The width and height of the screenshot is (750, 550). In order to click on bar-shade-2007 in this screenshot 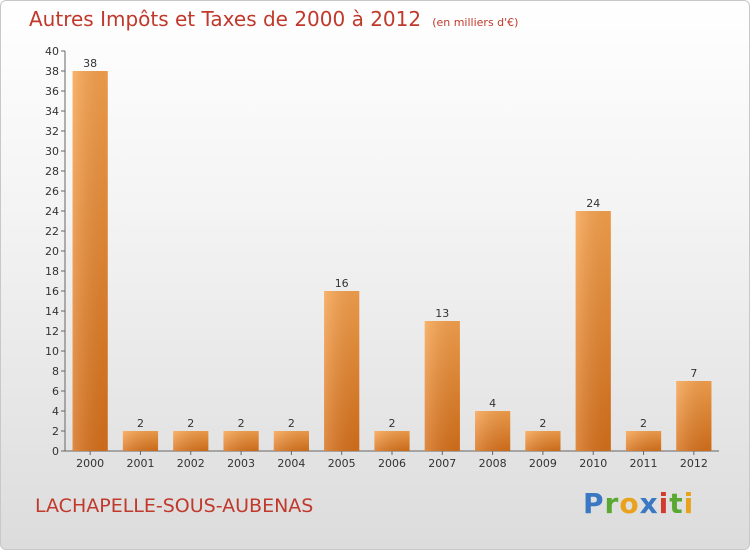, I will do `click(442, 386)`.